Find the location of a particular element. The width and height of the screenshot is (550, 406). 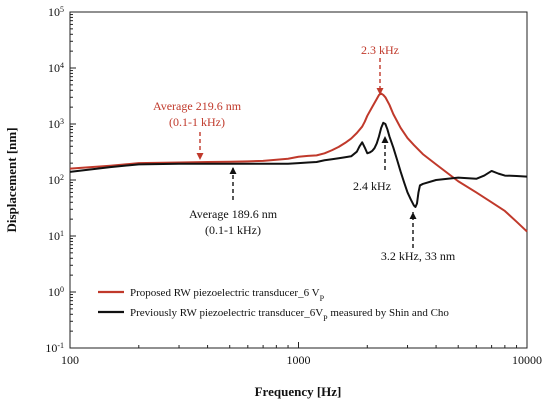

x-axis-label: Frequency [Hz] is located at coordinates (298, 391).